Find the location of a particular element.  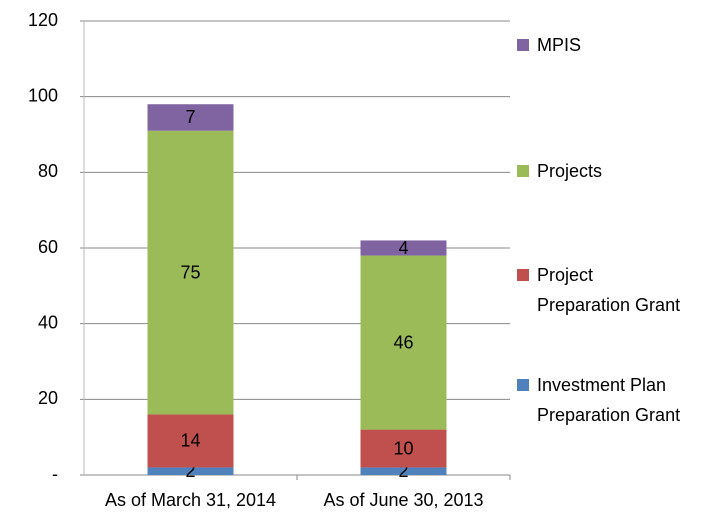

y-tick-label: - is located at coordinates (55, 474).